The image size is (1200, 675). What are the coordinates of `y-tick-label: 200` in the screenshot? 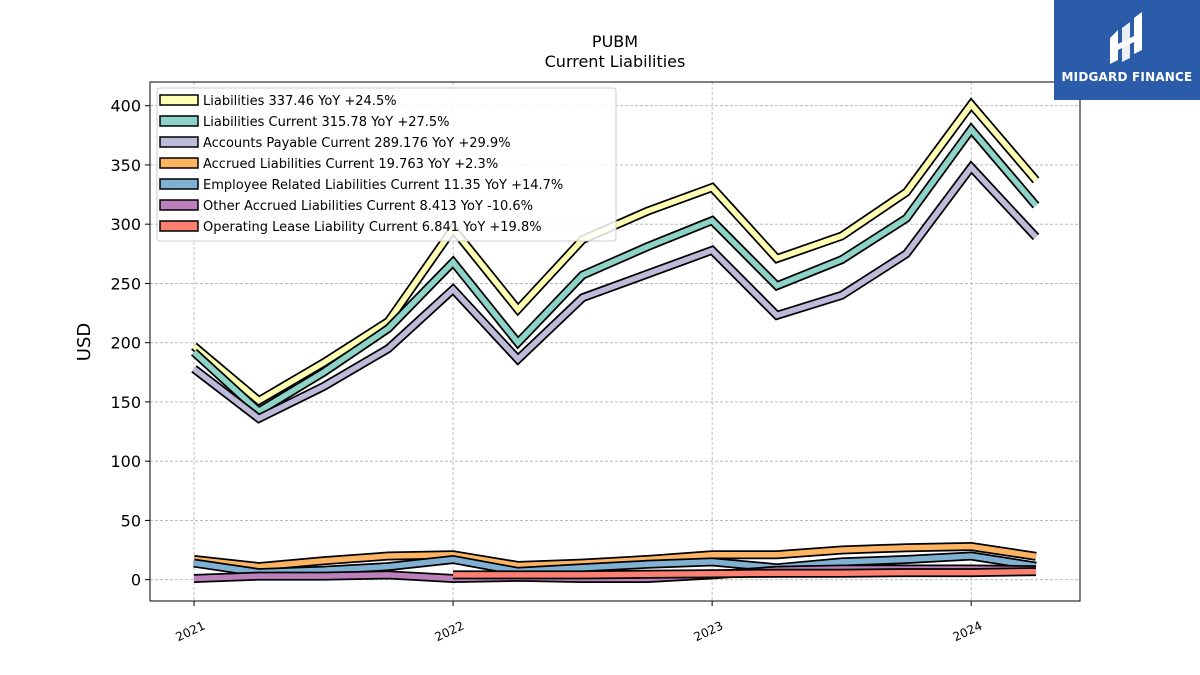 It's located at (125, 343).